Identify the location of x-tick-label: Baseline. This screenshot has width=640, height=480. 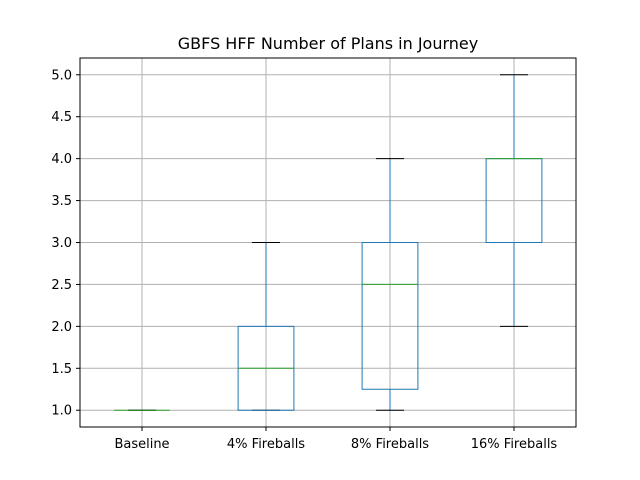
(141, 444).